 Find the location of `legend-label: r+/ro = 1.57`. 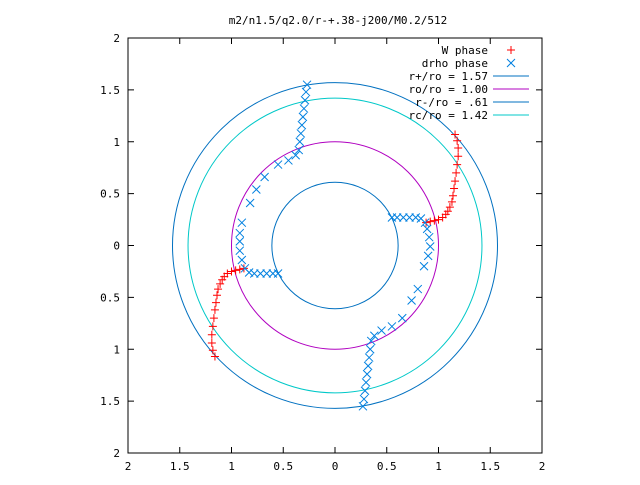

legend-label: r+/ro = 1.57 is located at coordinates (448, 76).